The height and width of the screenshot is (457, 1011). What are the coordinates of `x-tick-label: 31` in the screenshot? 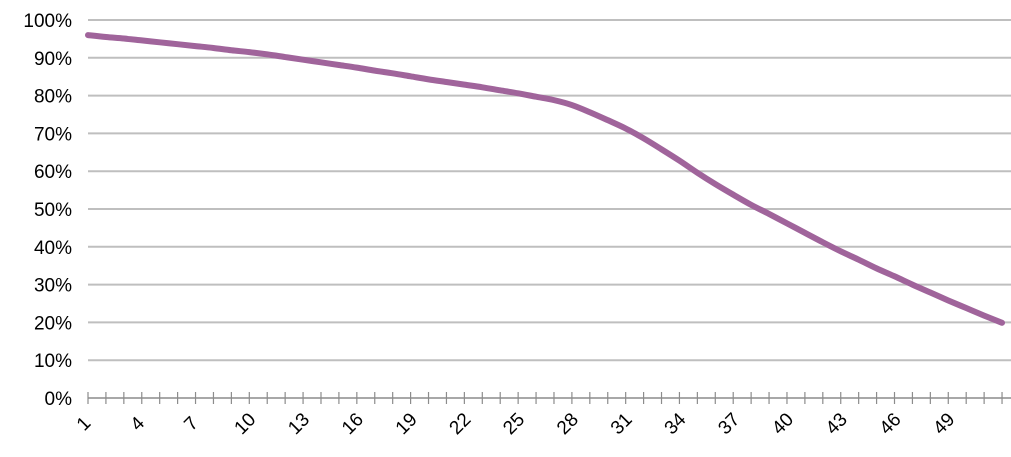 It's located at (622, 424).